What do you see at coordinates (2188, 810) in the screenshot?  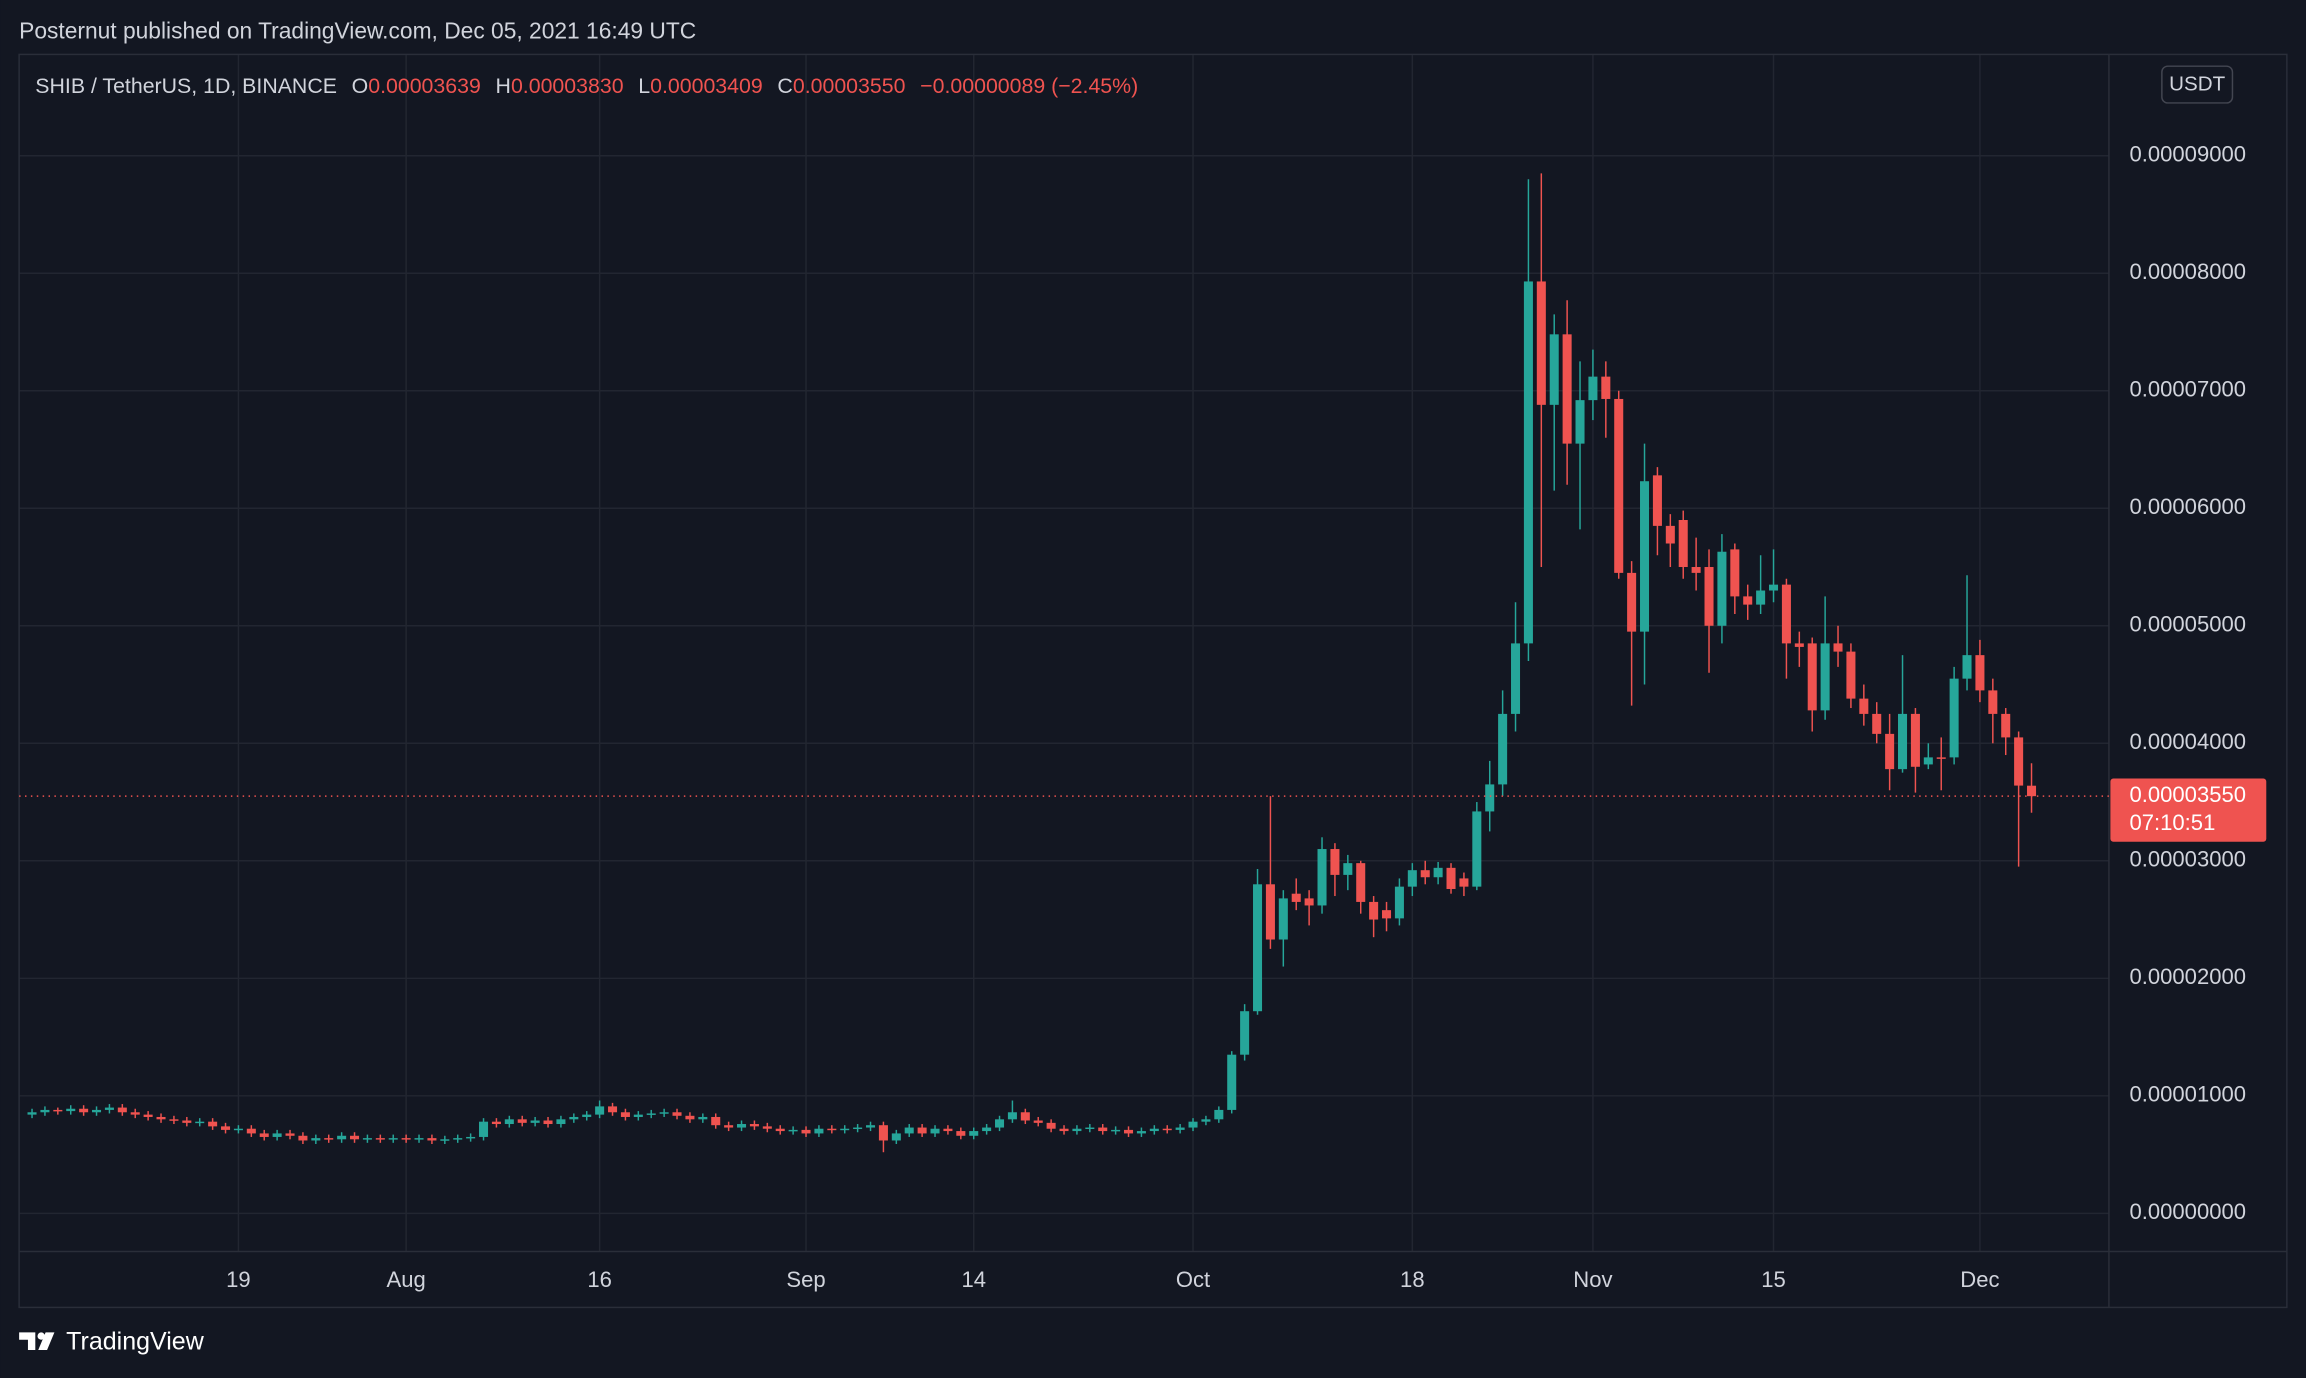 I see `last-price-tag` at bounding box center [2188, 810].